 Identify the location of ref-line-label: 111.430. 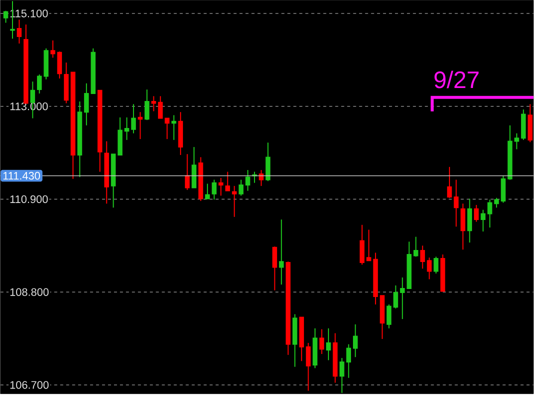
(21, 176).